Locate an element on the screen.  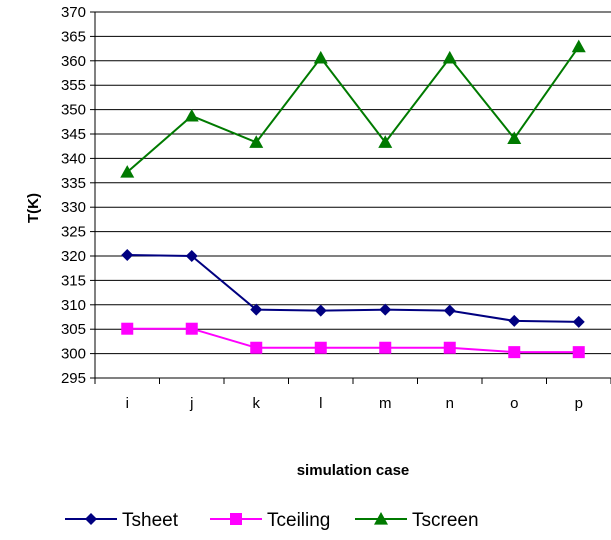
legend-label-tscreen: Tscreen is located at coordinates (445, 520).